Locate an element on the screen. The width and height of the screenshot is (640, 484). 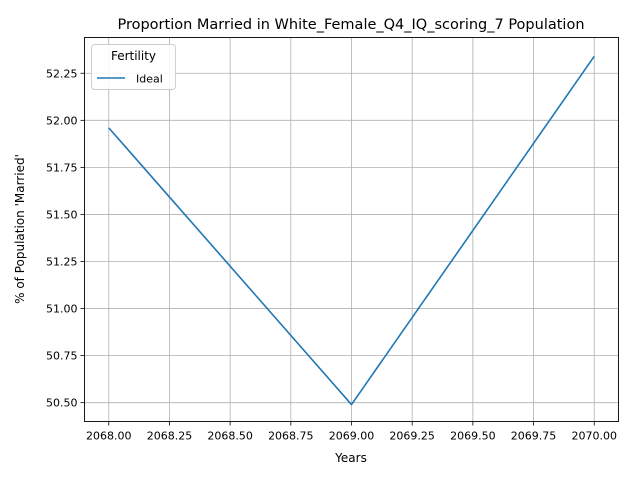
y-axis-ticks: 50.50 50.75 51.00 51.25 51.50 51.75 52.00 52.25 is located at coordinates (65, 238).